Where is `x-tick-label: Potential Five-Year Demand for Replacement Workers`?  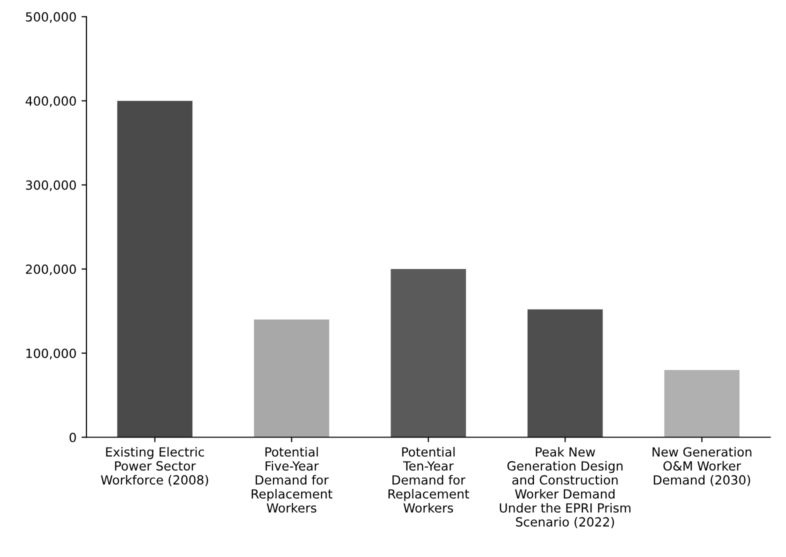 x-tick-label: Potential Five-Year Demand for Replacement Workers is located at coordinates (292, 479).